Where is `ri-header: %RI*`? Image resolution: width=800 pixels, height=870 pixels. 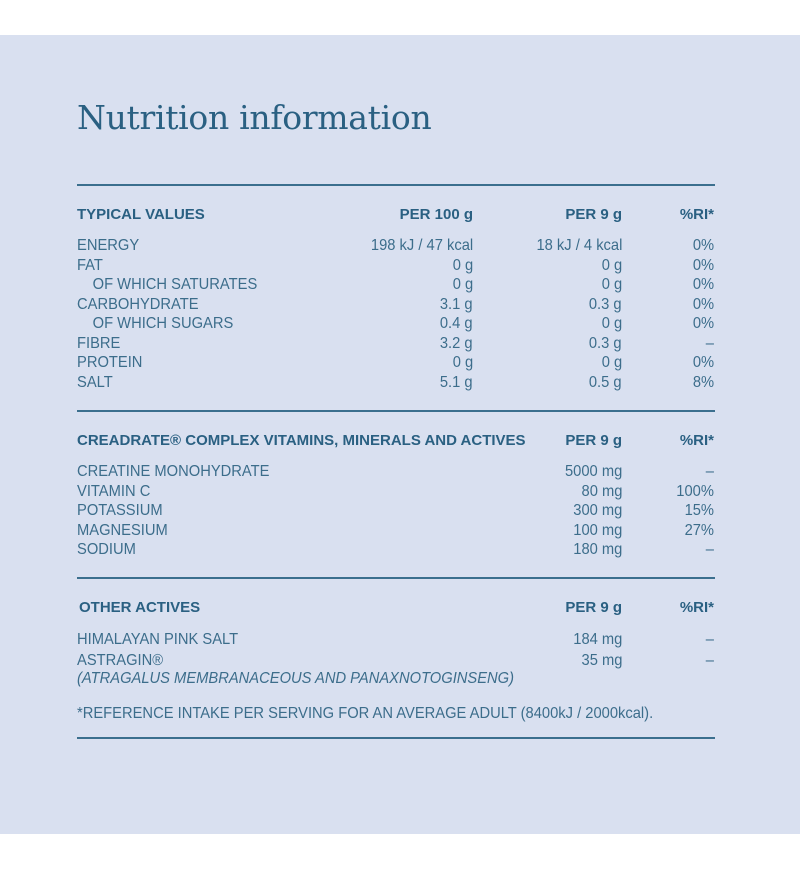 ri-header: %RI* is located at coordinates (696, 214).